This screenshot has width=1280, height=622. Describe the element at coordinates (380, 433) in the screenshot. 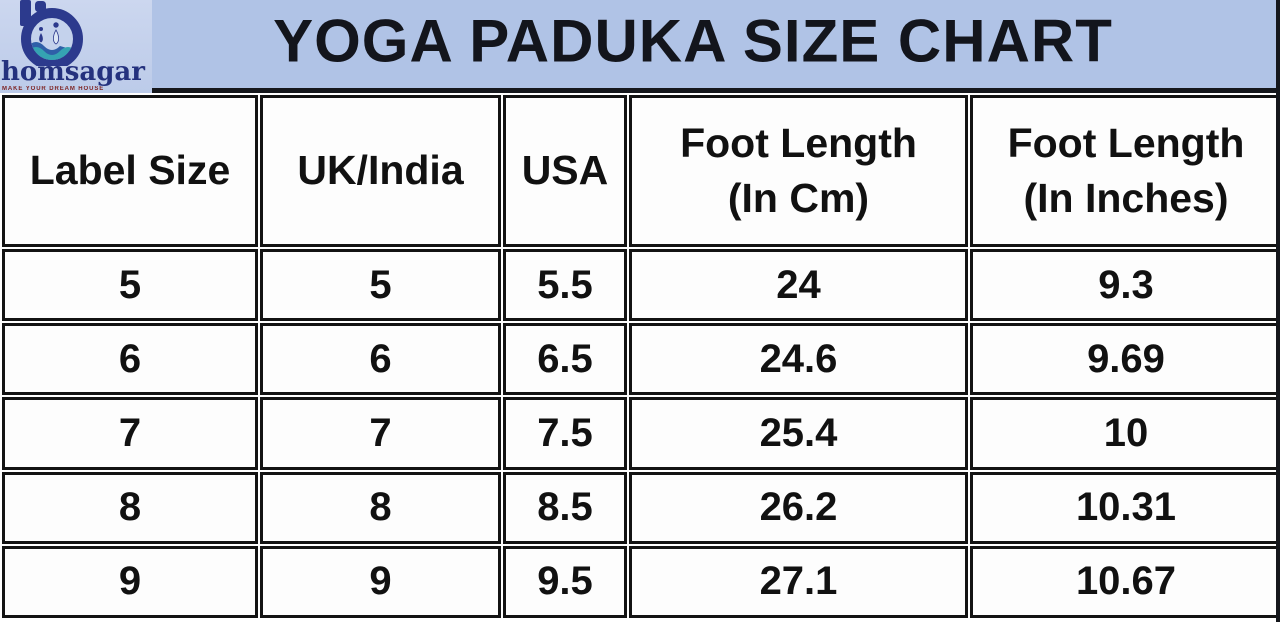

I see `cell-uk-india: 7` at that location.